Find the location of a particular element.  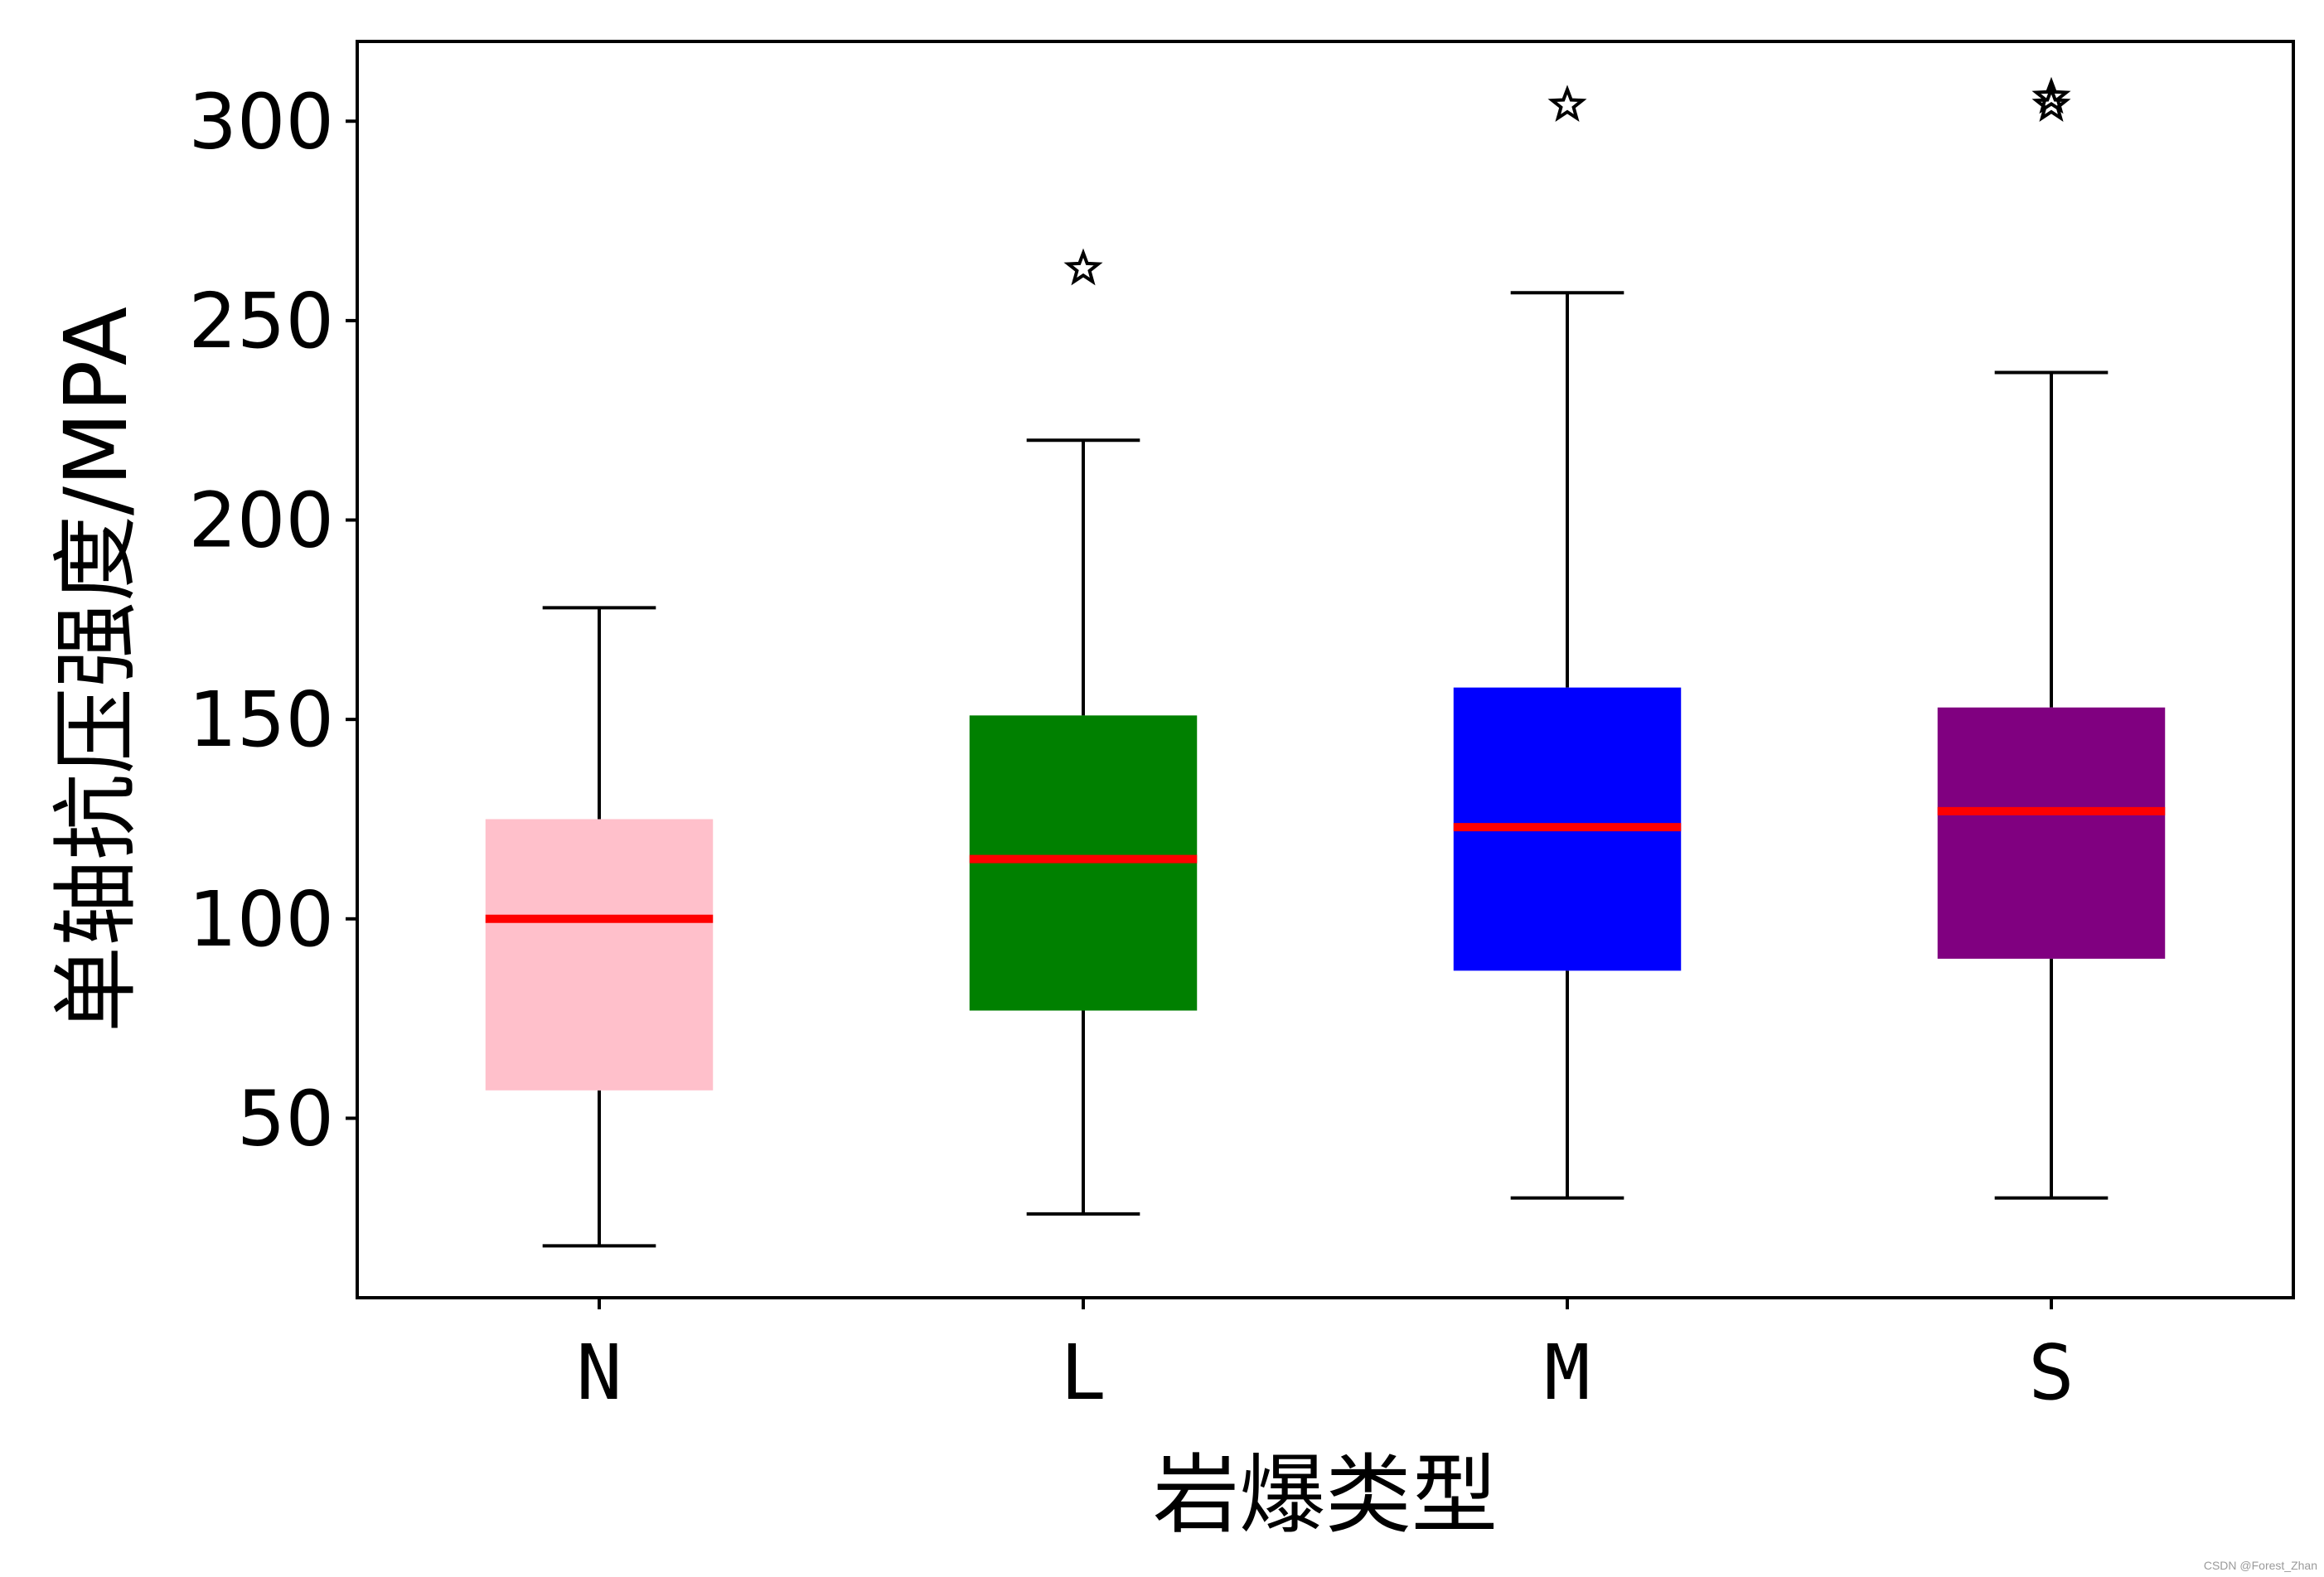

y-axis: 50 100 150 200 250 300 is located at coordinates (272, 620).